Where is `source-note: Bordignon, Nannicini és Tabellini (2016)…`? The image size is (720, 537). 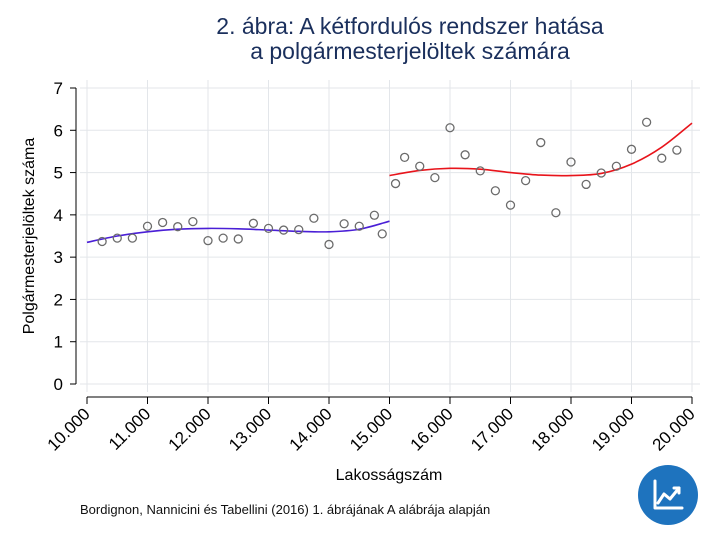
source-note: Bordignon, Nannicini és Tabellini (2016)… is located at coordinates (285, 509).